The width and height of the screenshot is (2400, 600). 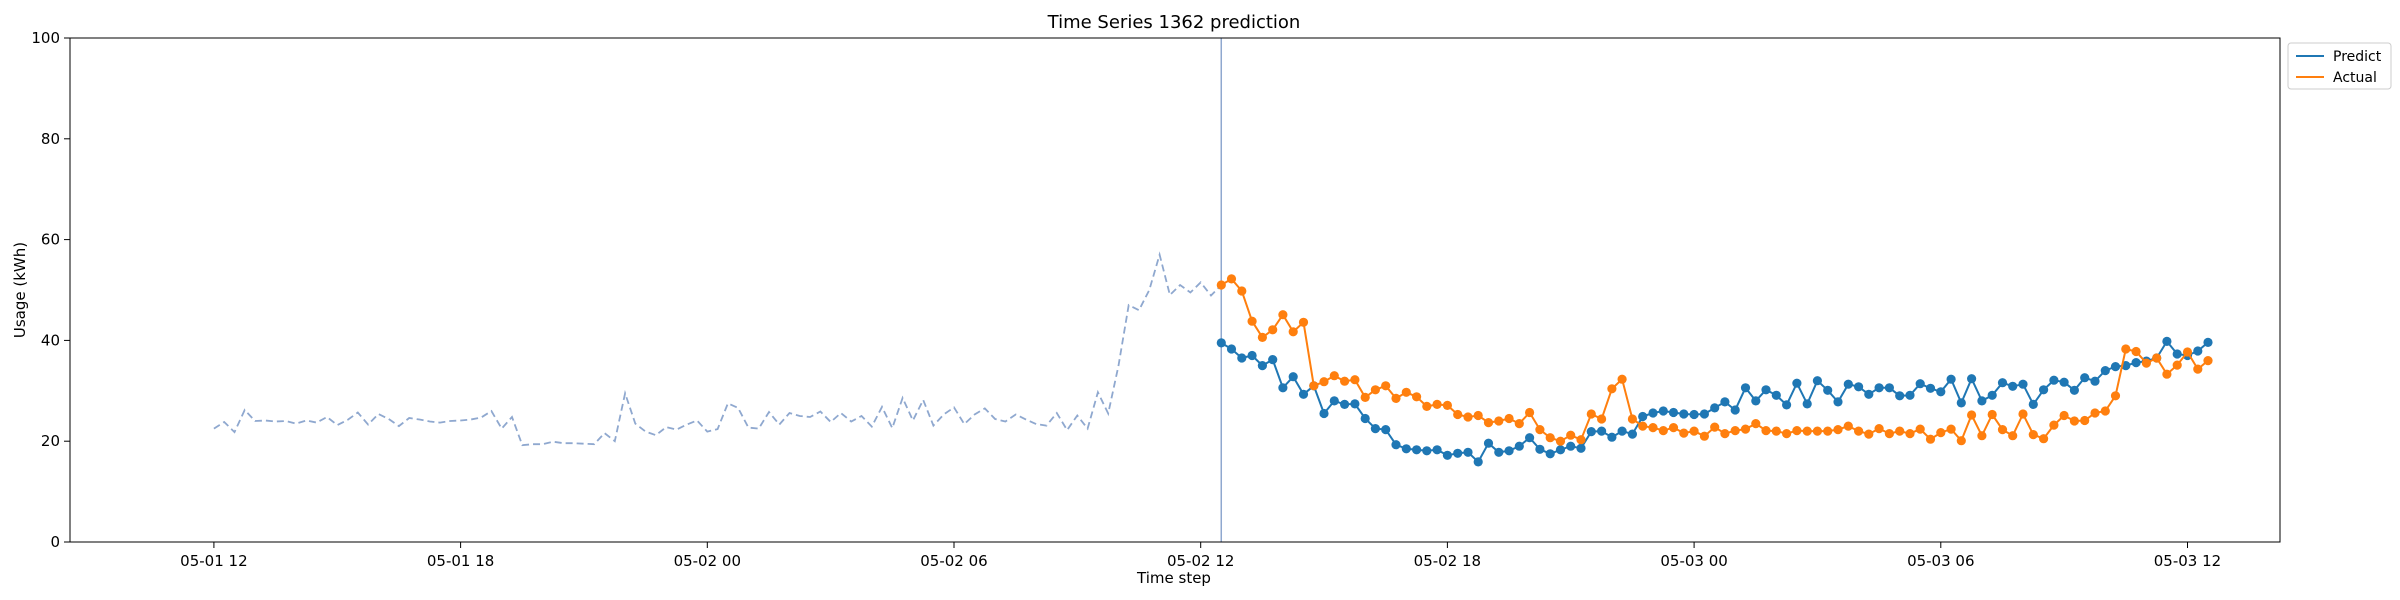 I want to click on y-tick-label: 20, so click(x=50, y=441).